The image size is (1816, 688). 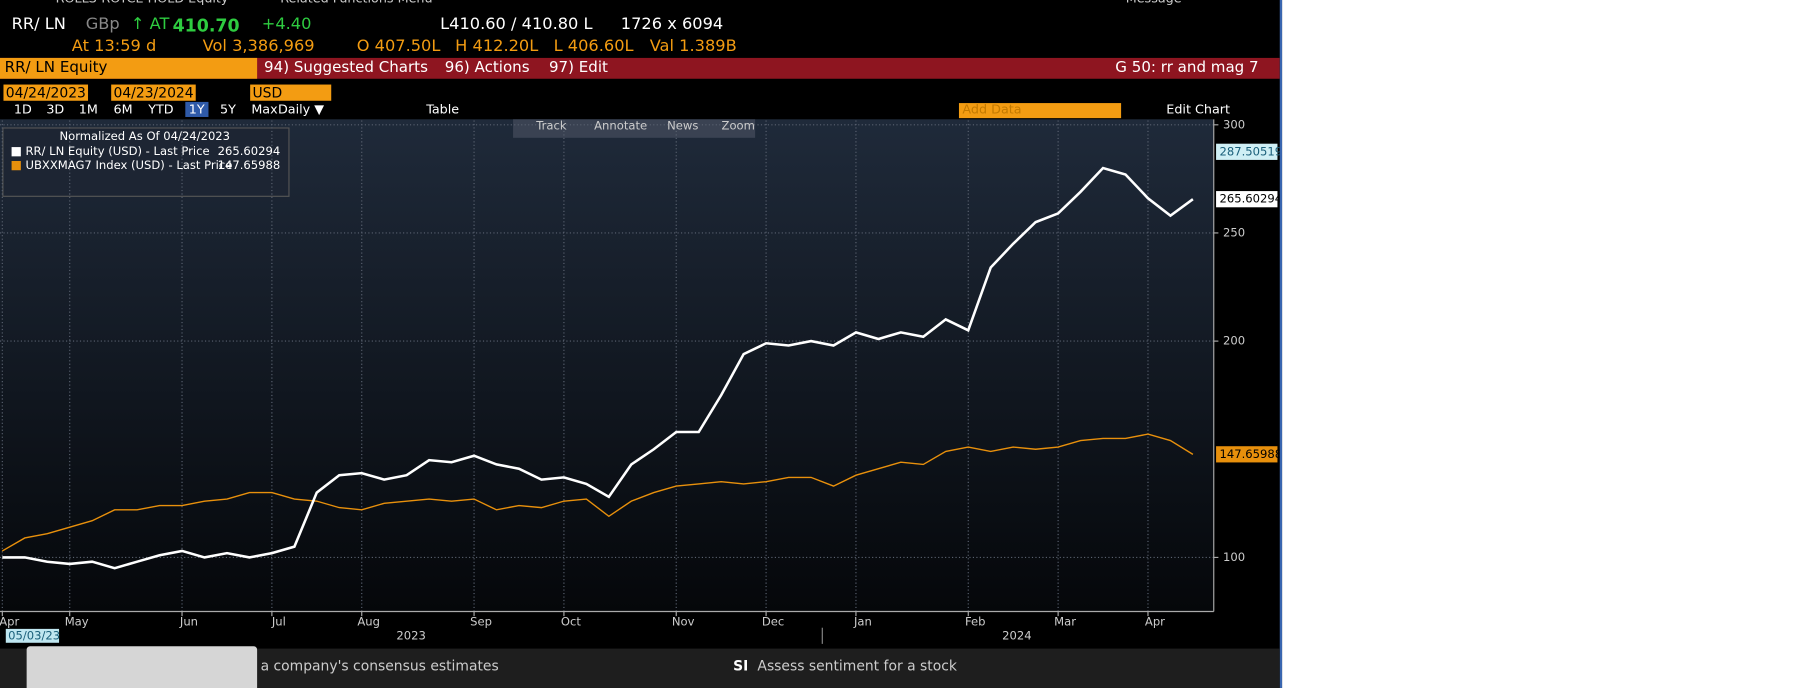 What do you see at coordinates (1250, 454) in the screenshot?
I see `last-price-tag: 147.65988` at bounding box center [1250, 454].